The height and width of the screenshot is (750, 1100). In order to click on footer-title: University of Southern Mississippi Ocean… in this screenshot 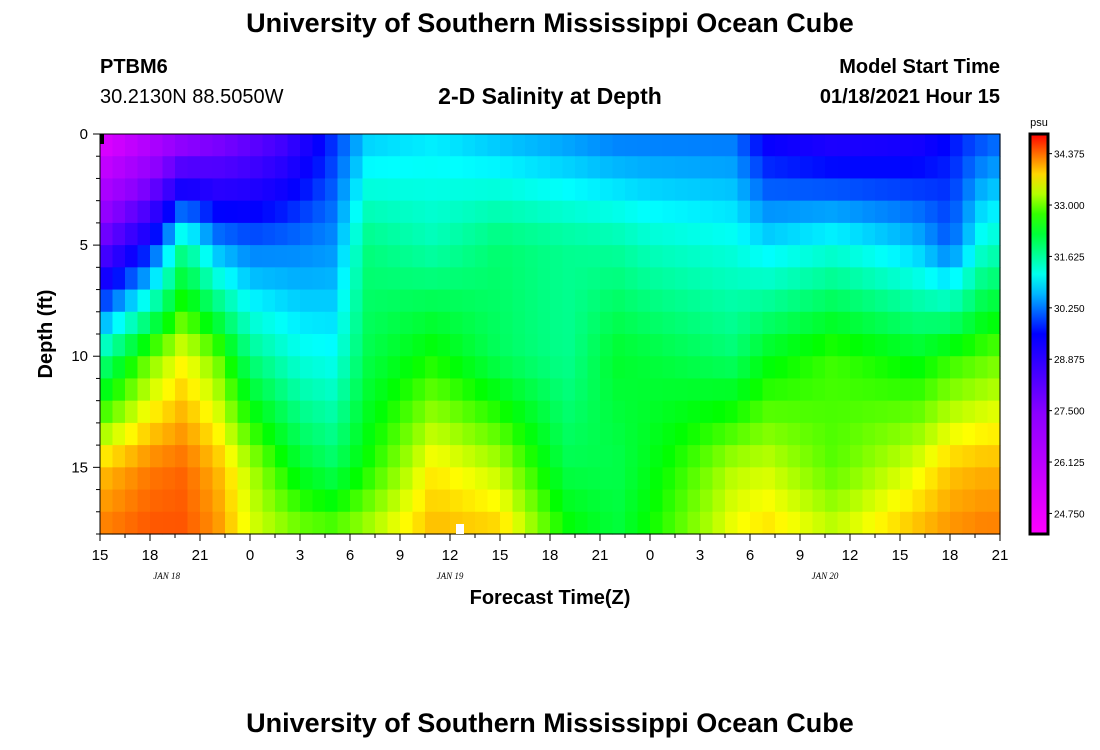, I will do `click(550, 723)`.